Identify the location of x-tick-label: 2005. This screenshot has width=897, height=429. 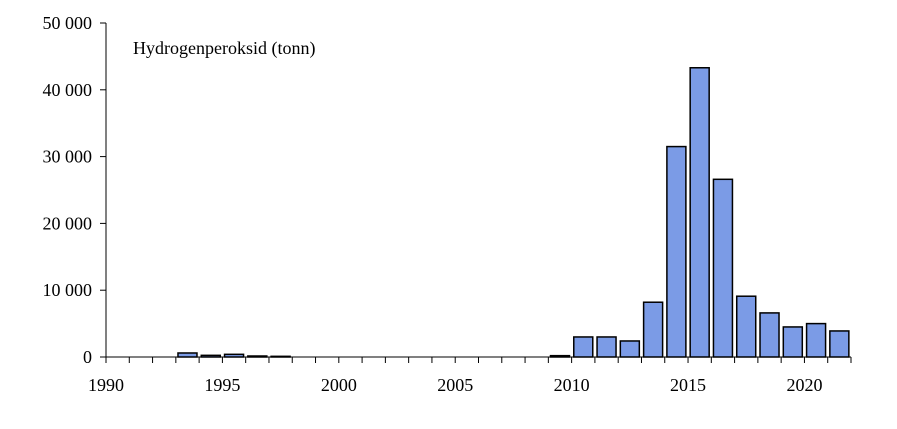
(455, 385).